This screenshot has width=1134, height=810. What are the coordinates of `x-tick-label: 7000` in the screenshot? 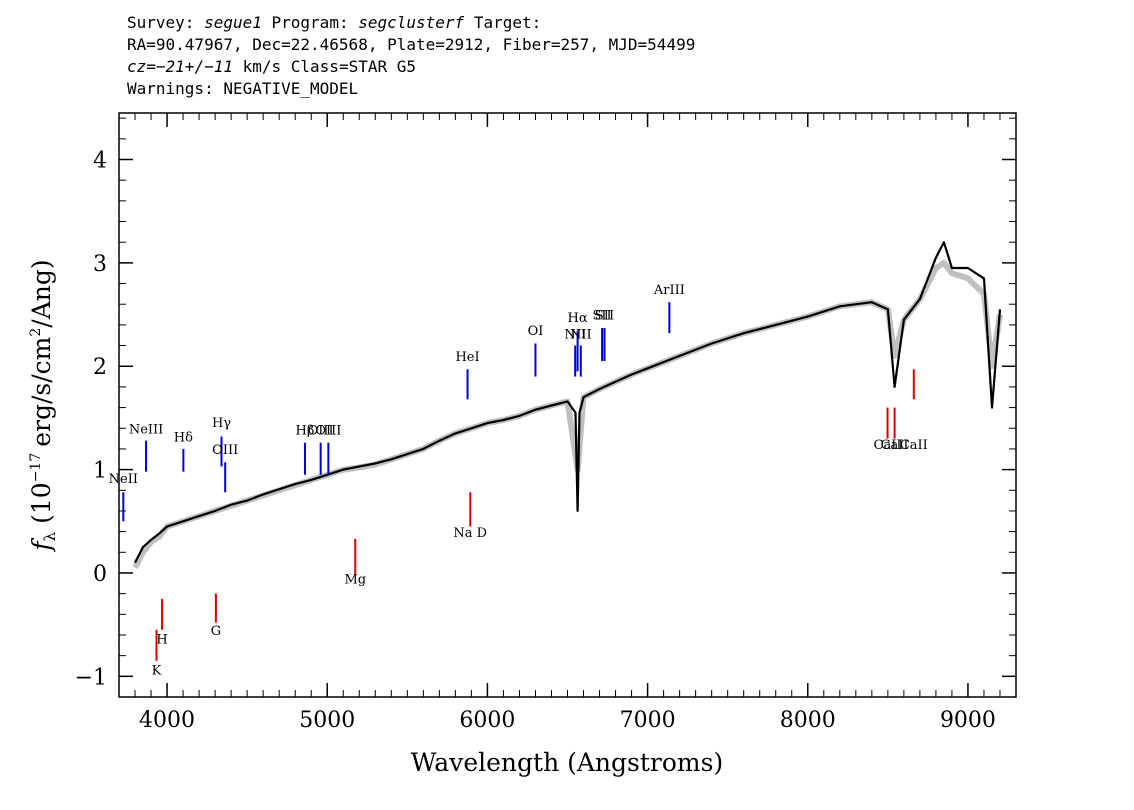 It's located at (648, 720).